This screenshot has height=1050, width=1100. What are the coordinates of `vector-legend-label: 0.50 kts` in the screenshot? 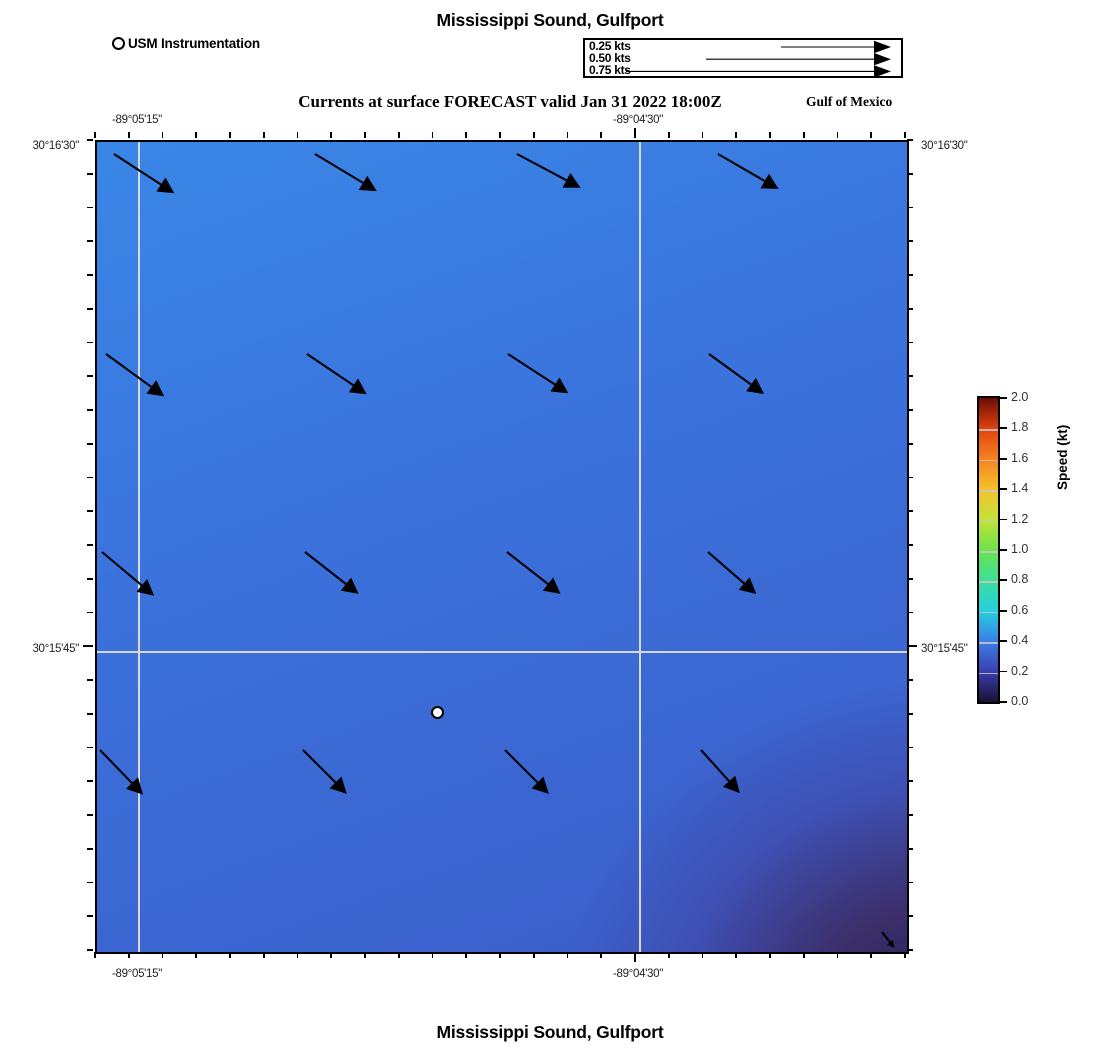 It's located at (610, 58).